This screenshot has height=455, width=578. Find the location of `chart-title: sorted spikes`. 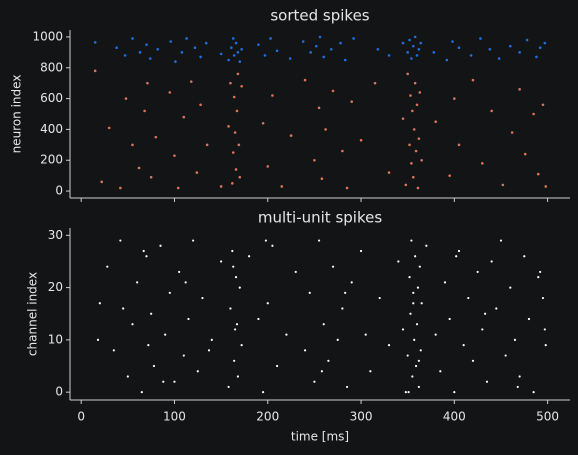

chart-title: sorted spikes is located at coordinates (319, 16).